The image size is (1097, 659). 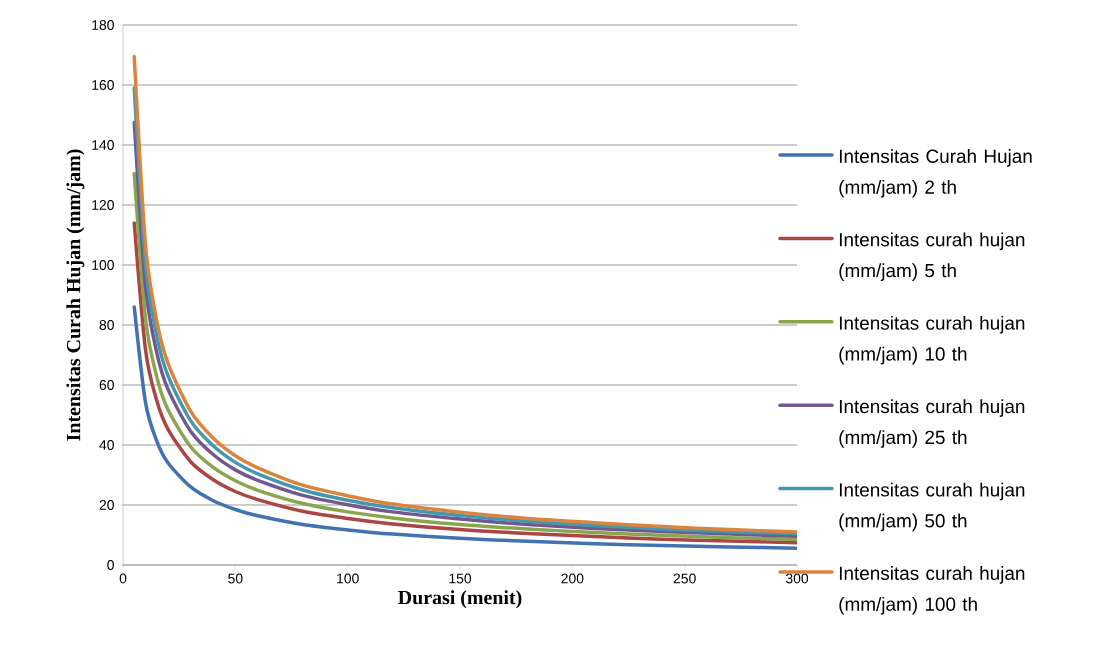 What do you see at coordinates (106, 505) in the screenshot?
I see `y-tick-label: 20` at bounding box center [106, 505].